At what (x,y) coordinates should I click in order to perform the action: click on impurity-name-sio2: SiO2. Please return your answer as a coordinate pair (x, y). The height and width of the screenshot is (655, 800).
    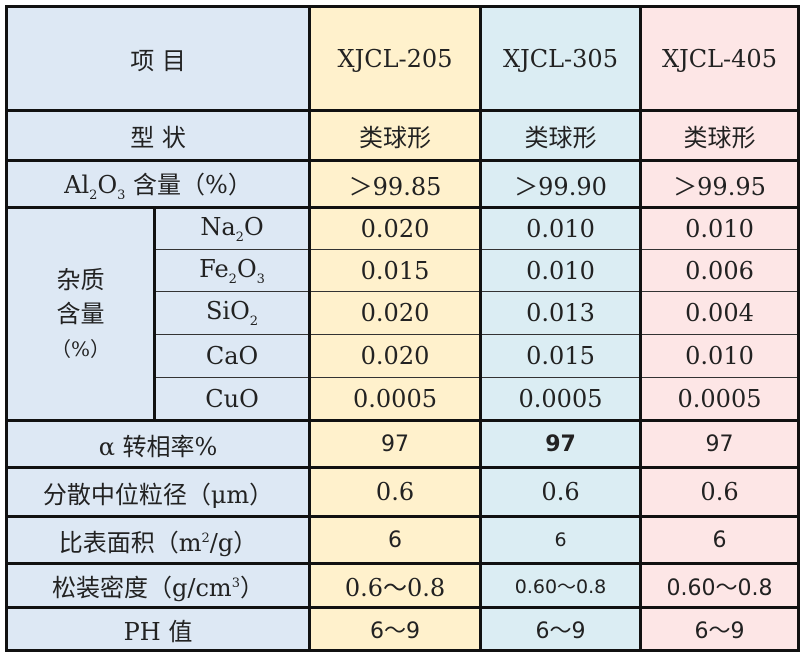
    Looking at the image, I should click on (232, 313).